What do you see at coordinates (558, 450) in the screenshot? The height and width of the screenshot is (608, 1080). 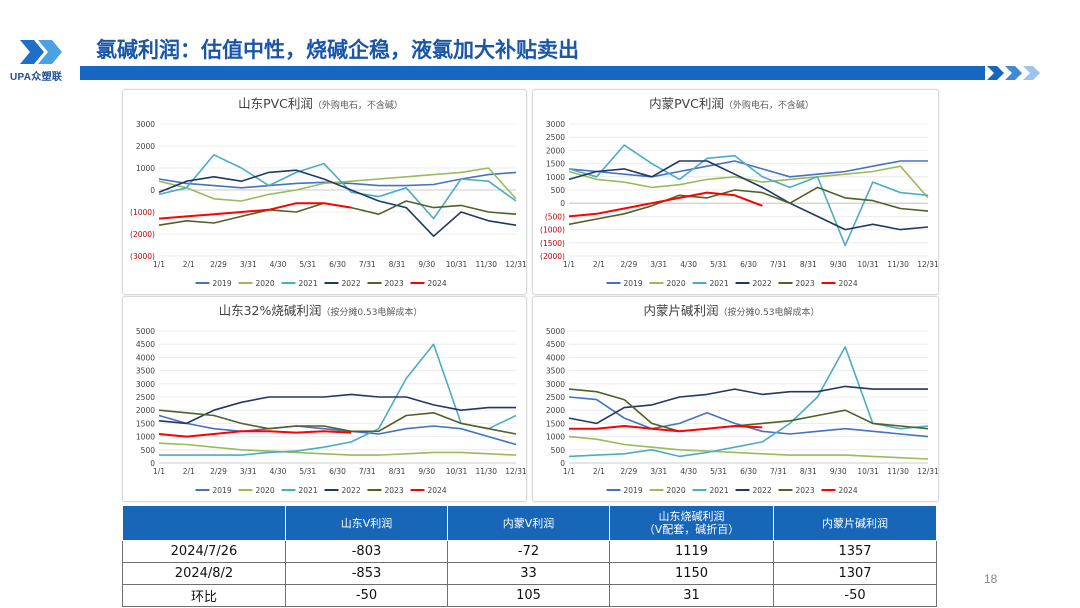 I see `y-tick-label: 500` at bounding box center [558, 450].